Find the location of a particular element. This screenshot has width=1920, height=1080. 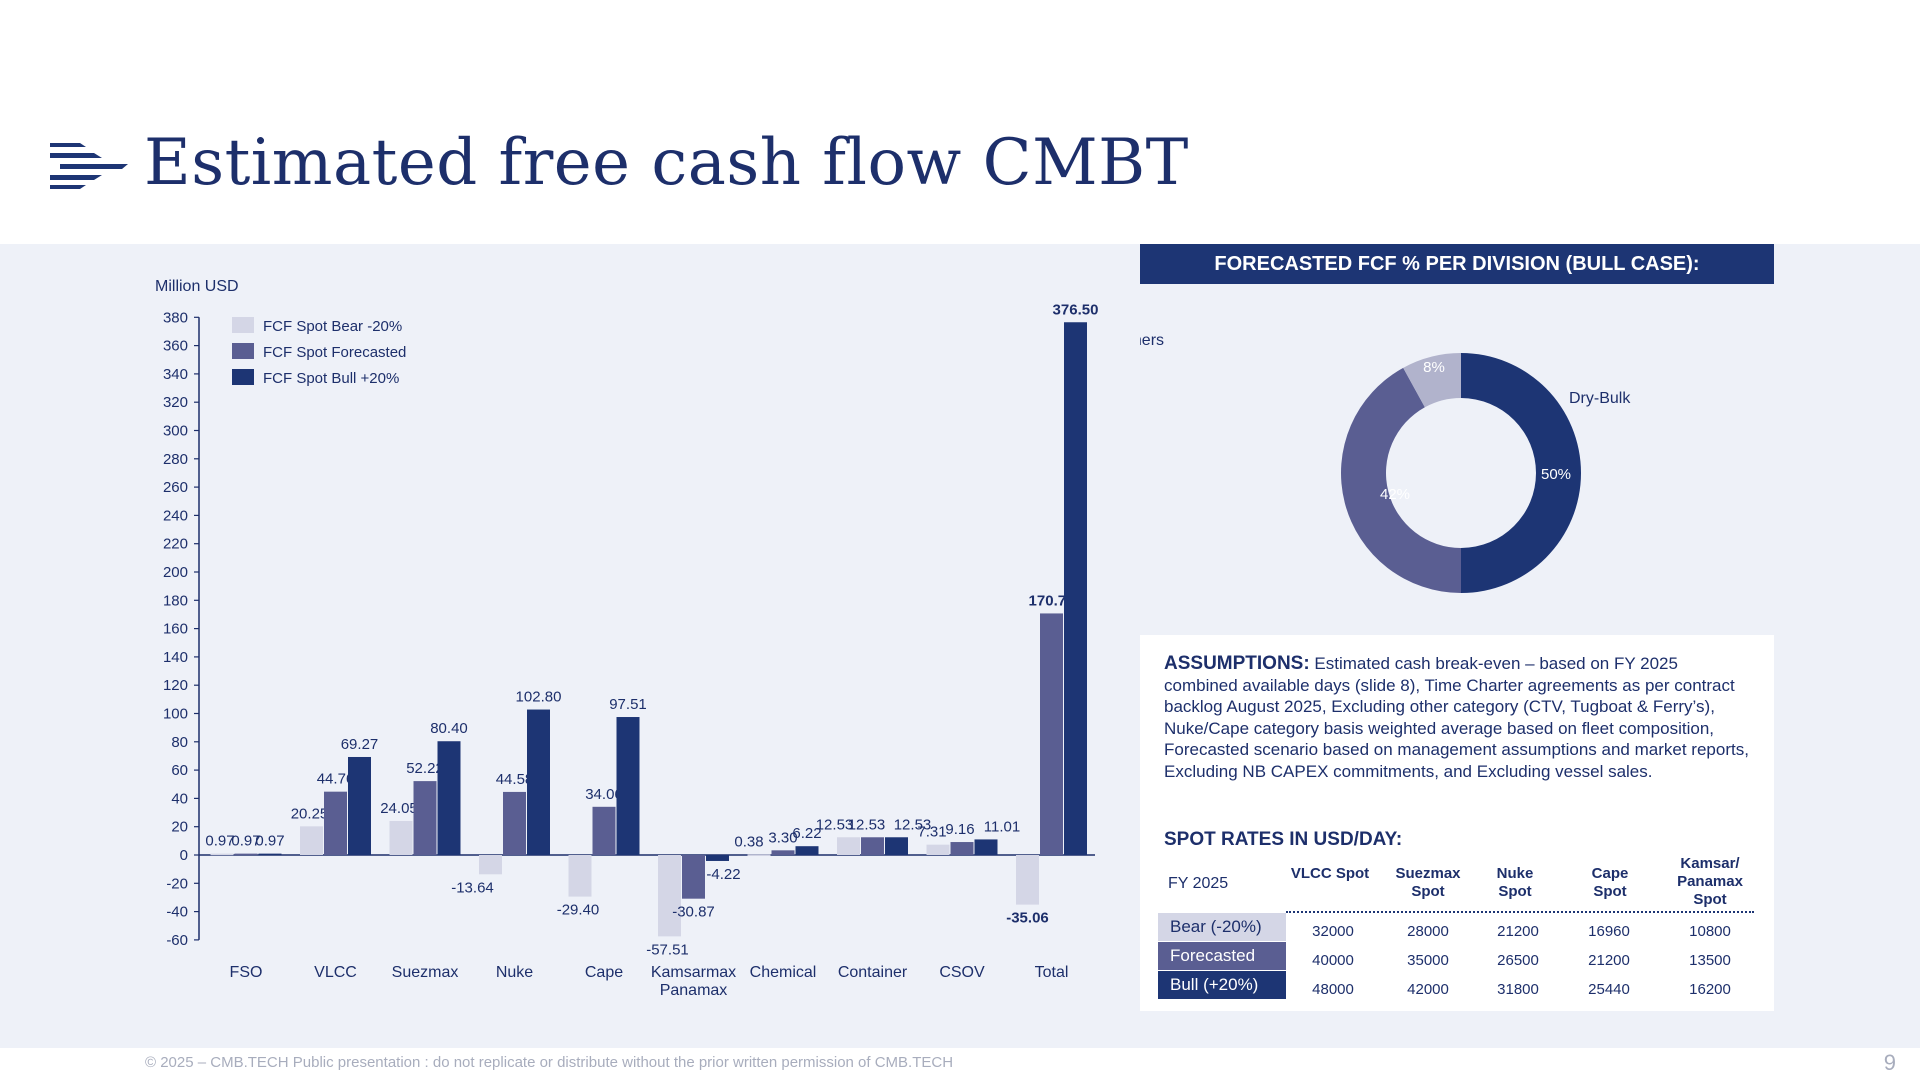

table-cell: 42000 is located at coordinates (1428, 989).